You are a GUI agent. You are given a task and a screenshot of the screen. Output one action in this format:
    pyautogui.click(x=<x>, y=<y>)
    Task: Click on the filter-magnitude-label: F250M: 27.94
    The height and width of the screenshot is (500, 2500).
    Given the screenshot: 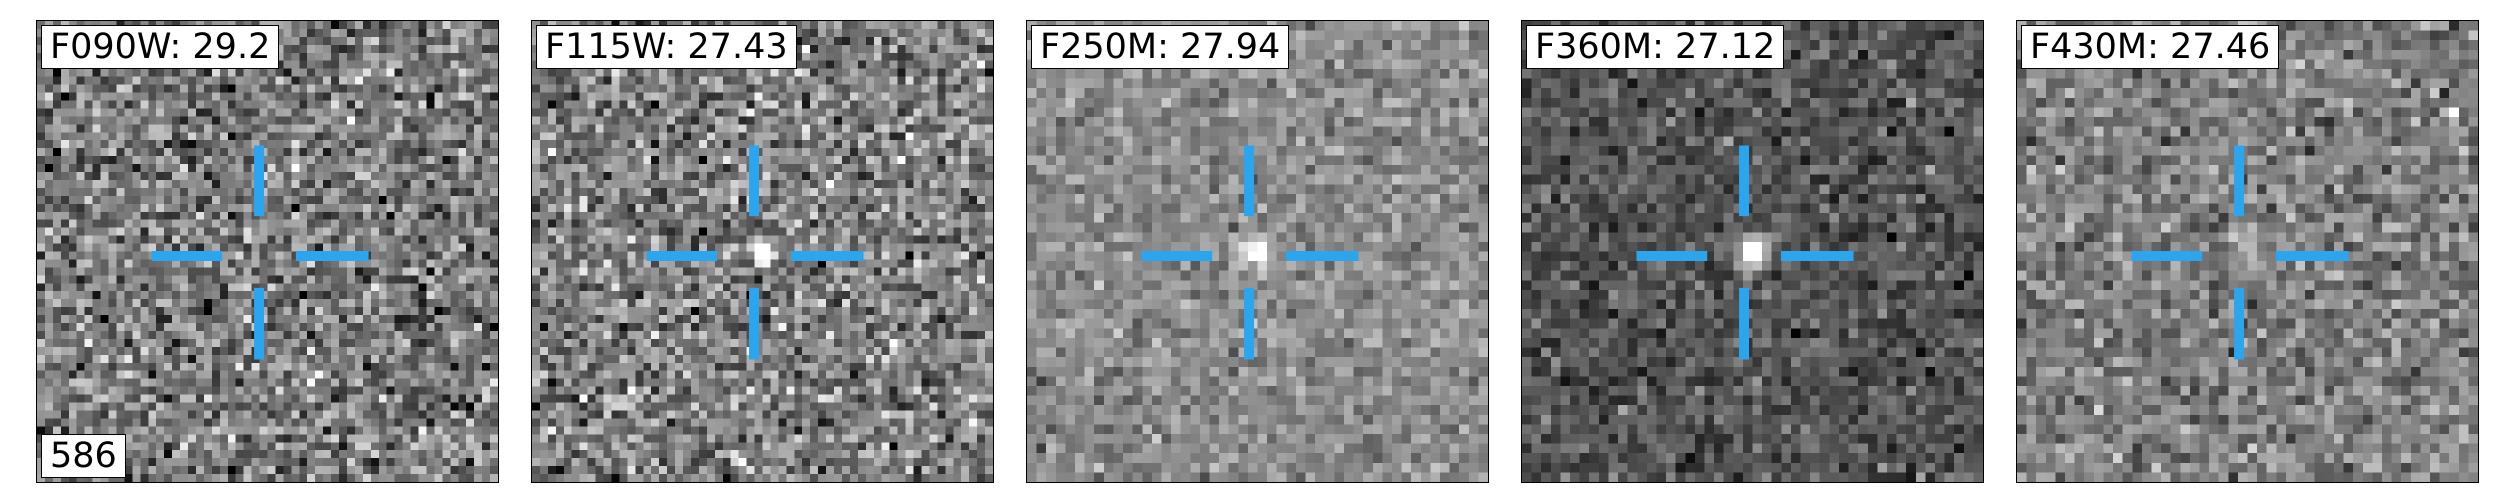 What is the action you would take?
    pyautogui.click(x=1160, y=47)
    